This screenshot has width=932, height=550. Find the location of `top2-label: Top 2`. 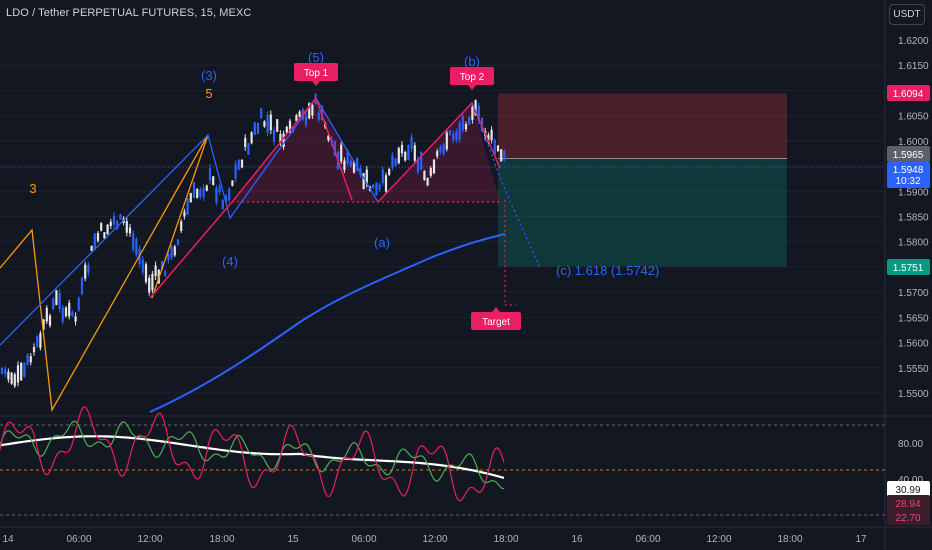

top2-label: Top 2 is located at coordinates (472, 77).